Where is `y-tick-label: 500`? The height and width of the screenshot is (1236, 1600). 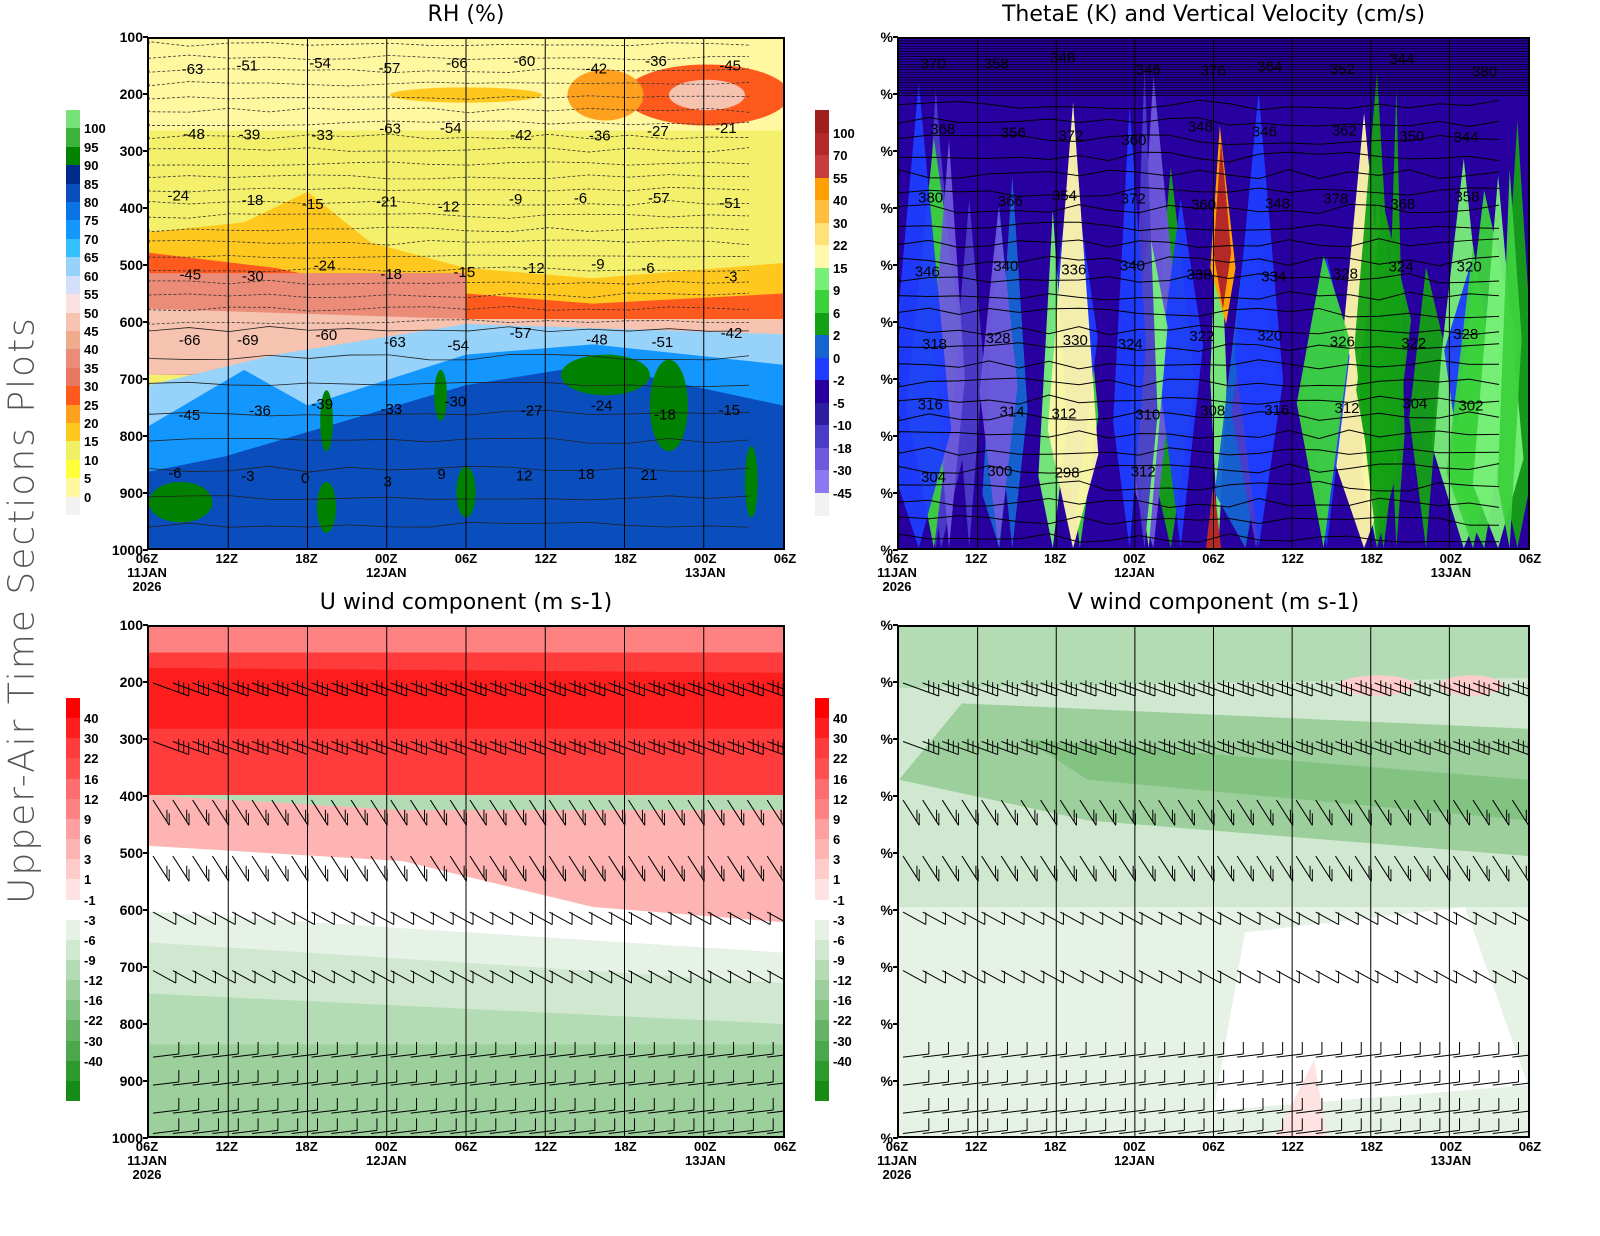 y-tick-label: 500 is located at coordinates (131, 265).